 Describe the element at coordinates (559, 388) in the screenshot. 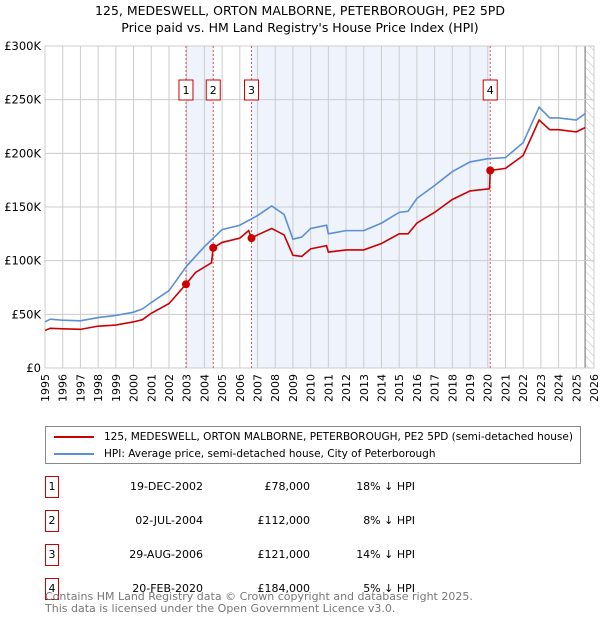

I see `x-tick-label: 2024` at that location.